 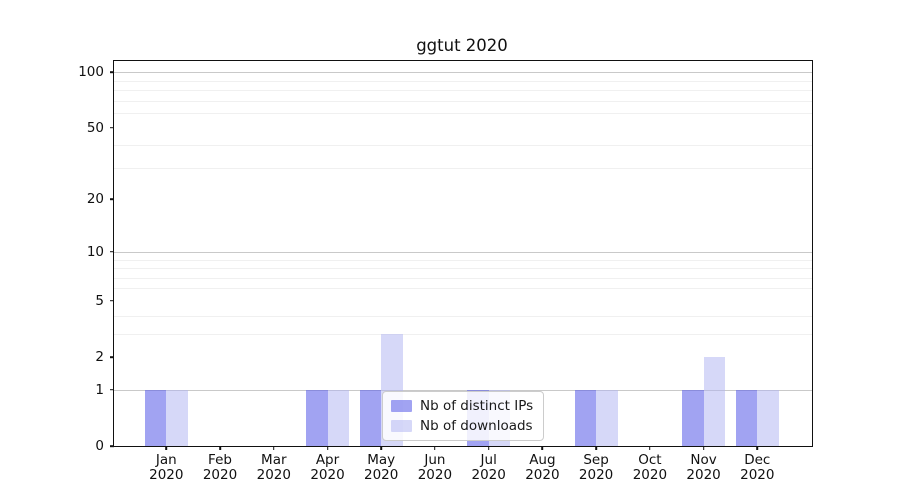 I want to click on y-tick-label-2: 2, so click(x=99, y=357).